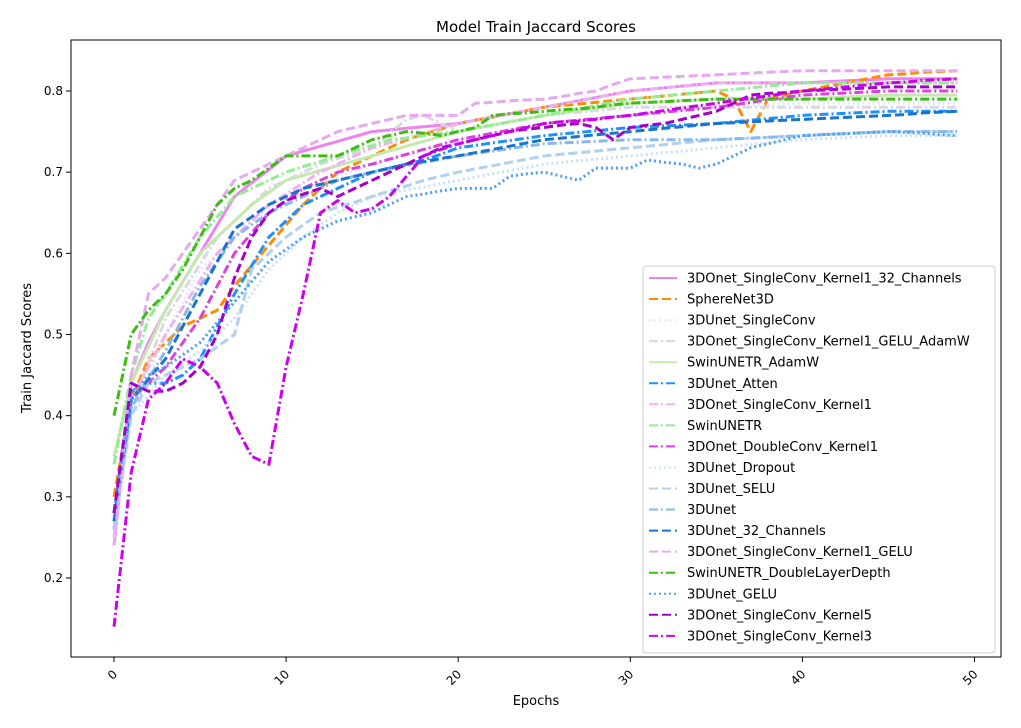 The image size is (1021, 728). What do you see at coordinates (732, 384) in the screenshot?
I see `legend-label: 3DUnet_Atten` at bounding box center [732, 384].